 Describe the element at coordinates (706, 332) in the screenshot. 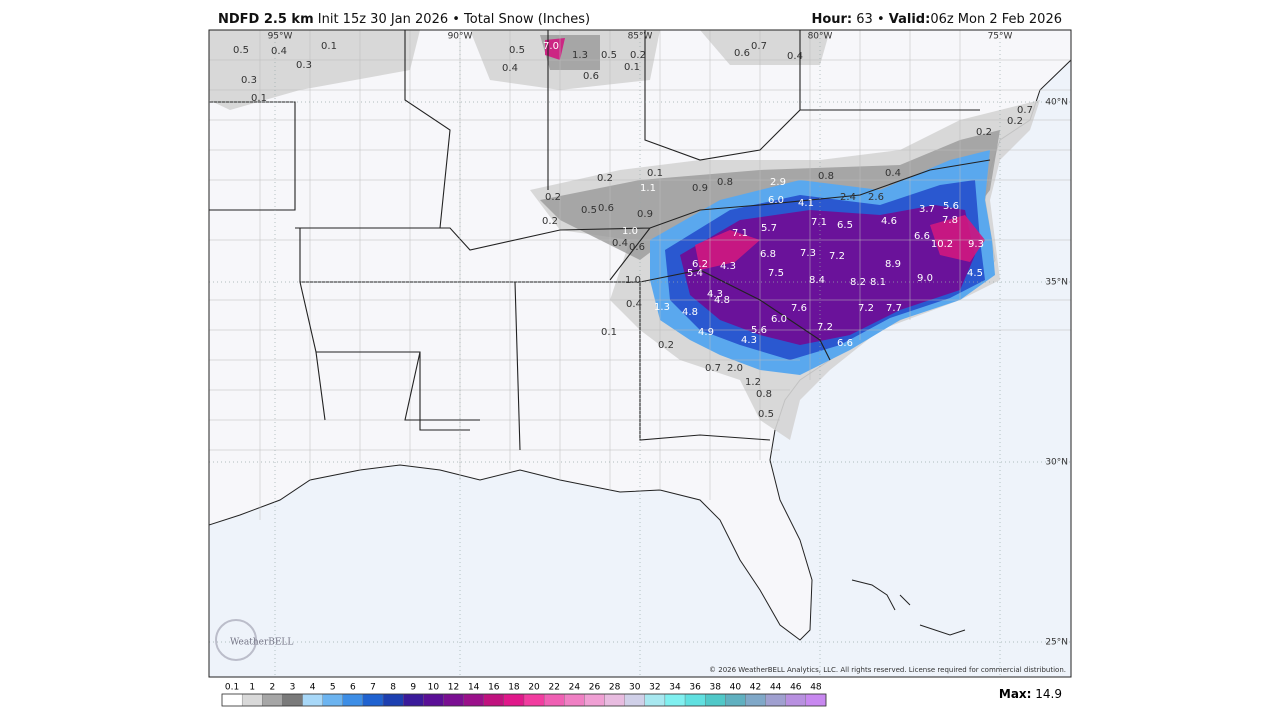

I see `snow-label: 4.9` at that location.